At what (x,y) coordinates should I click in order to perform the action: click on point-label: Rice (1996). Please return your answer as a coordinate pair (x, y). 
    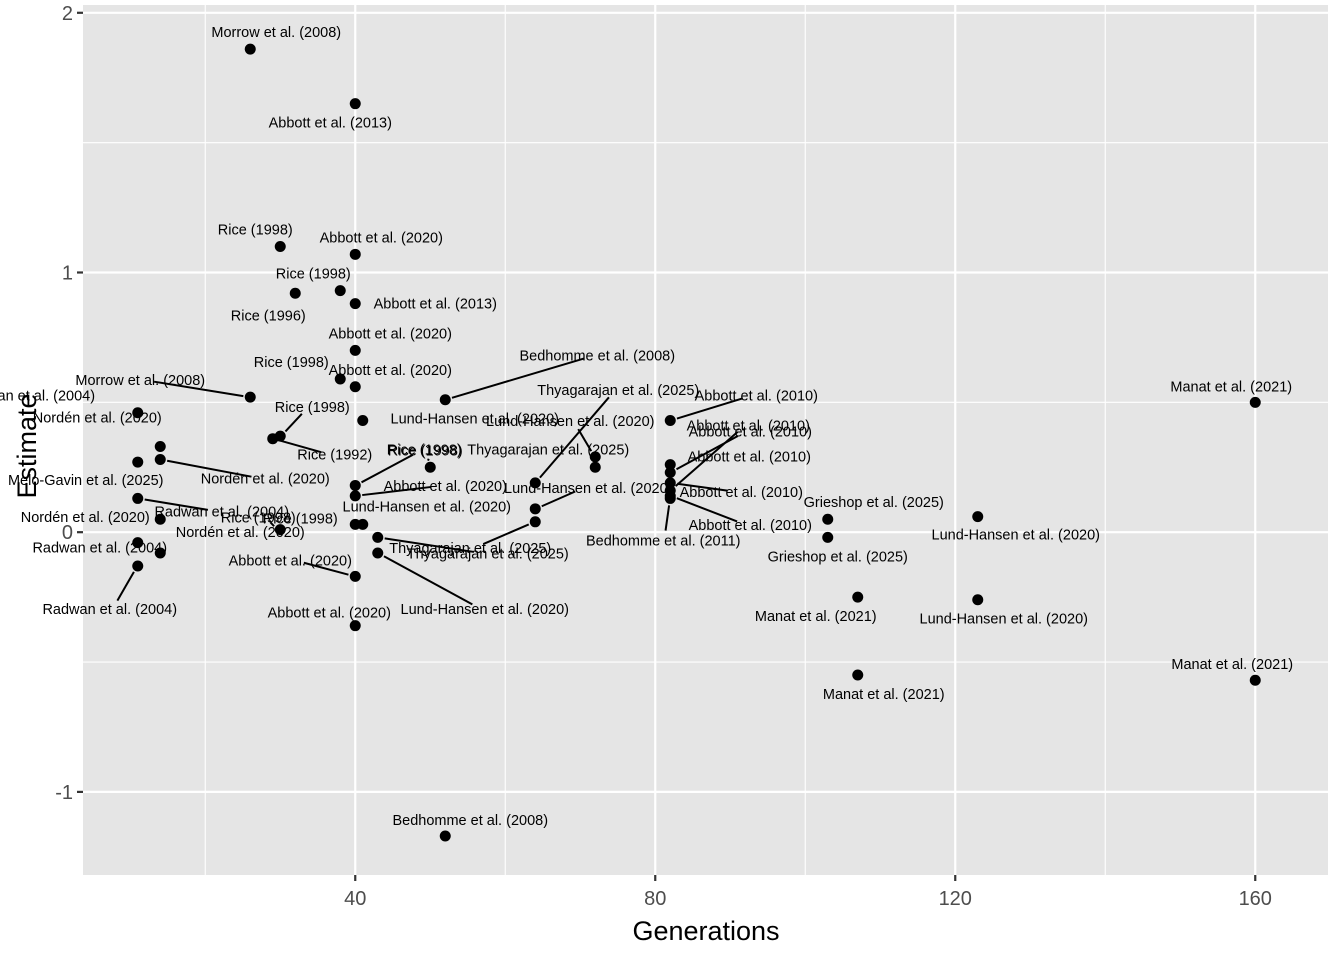
    Looking at the image, I should click on (268, 316).